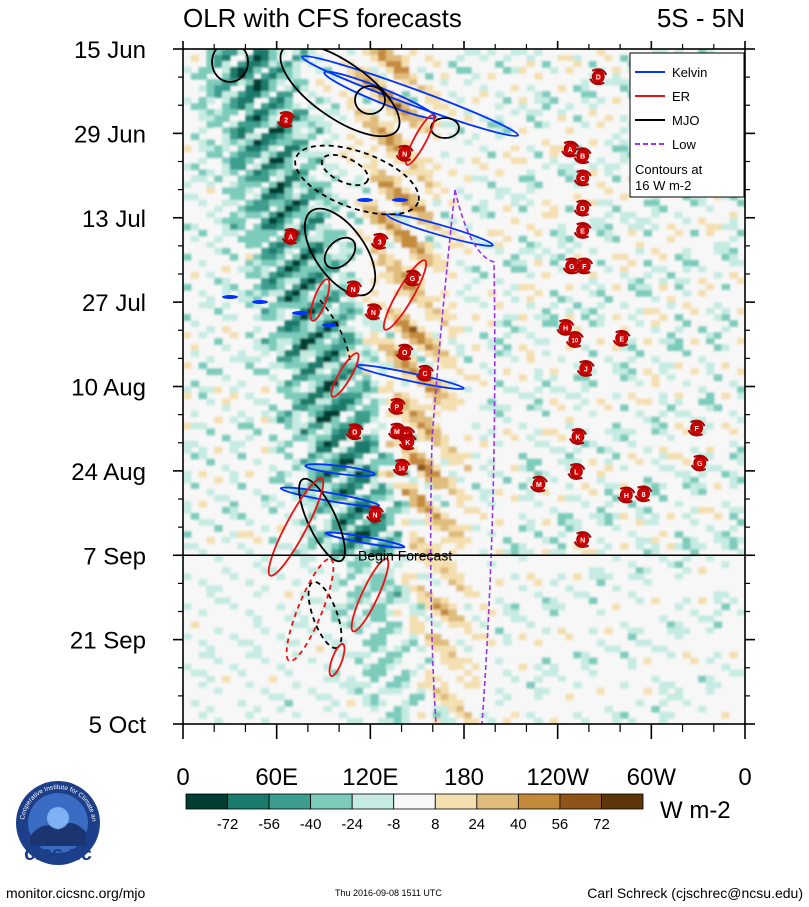  I want to click on colorbar-tick-label: 72, so click(601, 824).